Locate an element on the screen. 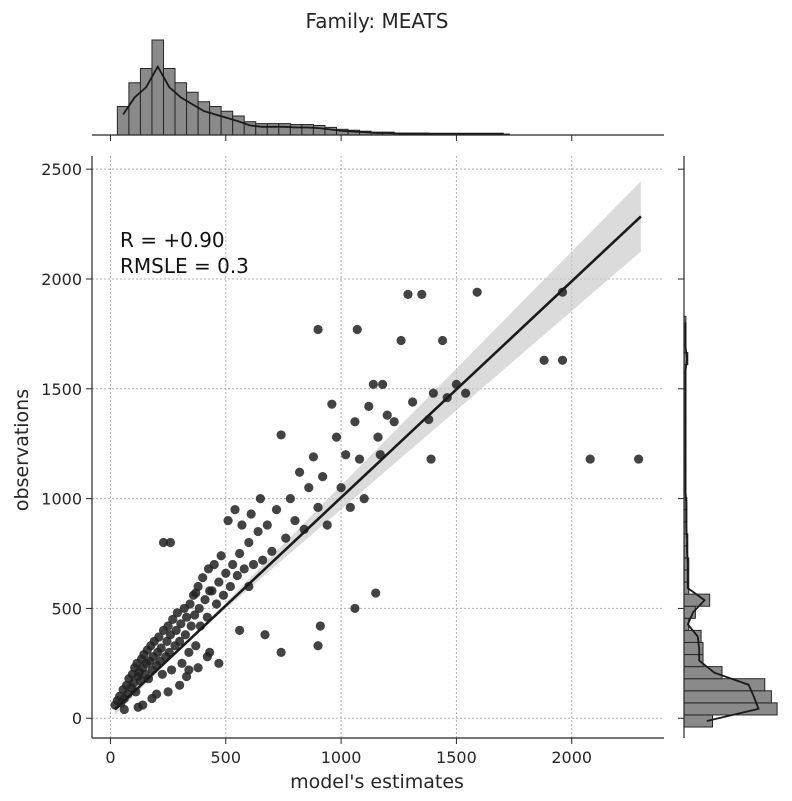 Image resolution: width=792 pixels, height=801 pixels. right-kde-curve is located at coordinates (722, 522).